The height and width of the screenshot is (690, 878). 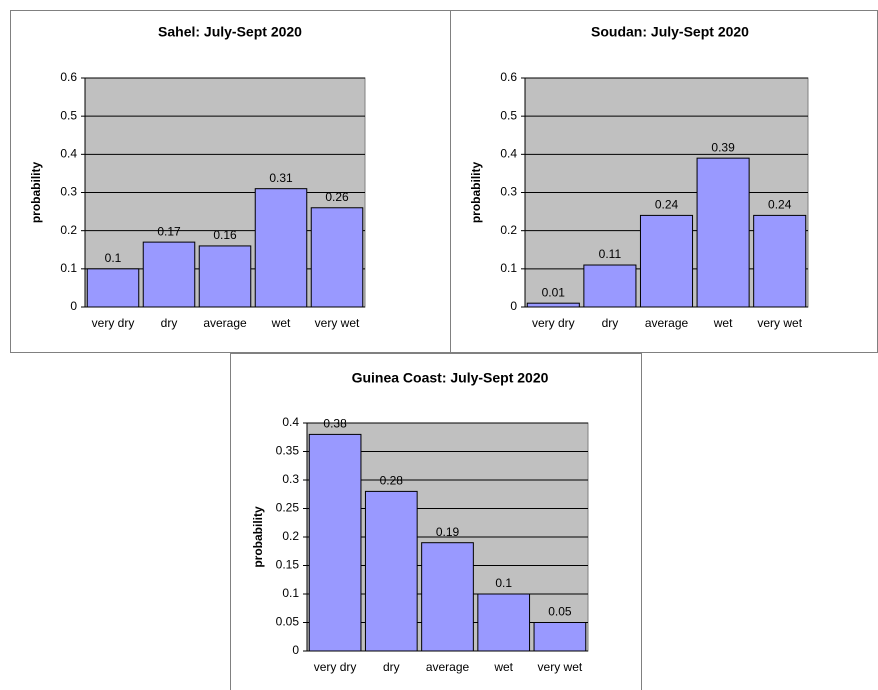 What do you see at coordinates (337, 197) in the screenshot?
I see `data-label: 0.26` at bounding box center [337, 197].